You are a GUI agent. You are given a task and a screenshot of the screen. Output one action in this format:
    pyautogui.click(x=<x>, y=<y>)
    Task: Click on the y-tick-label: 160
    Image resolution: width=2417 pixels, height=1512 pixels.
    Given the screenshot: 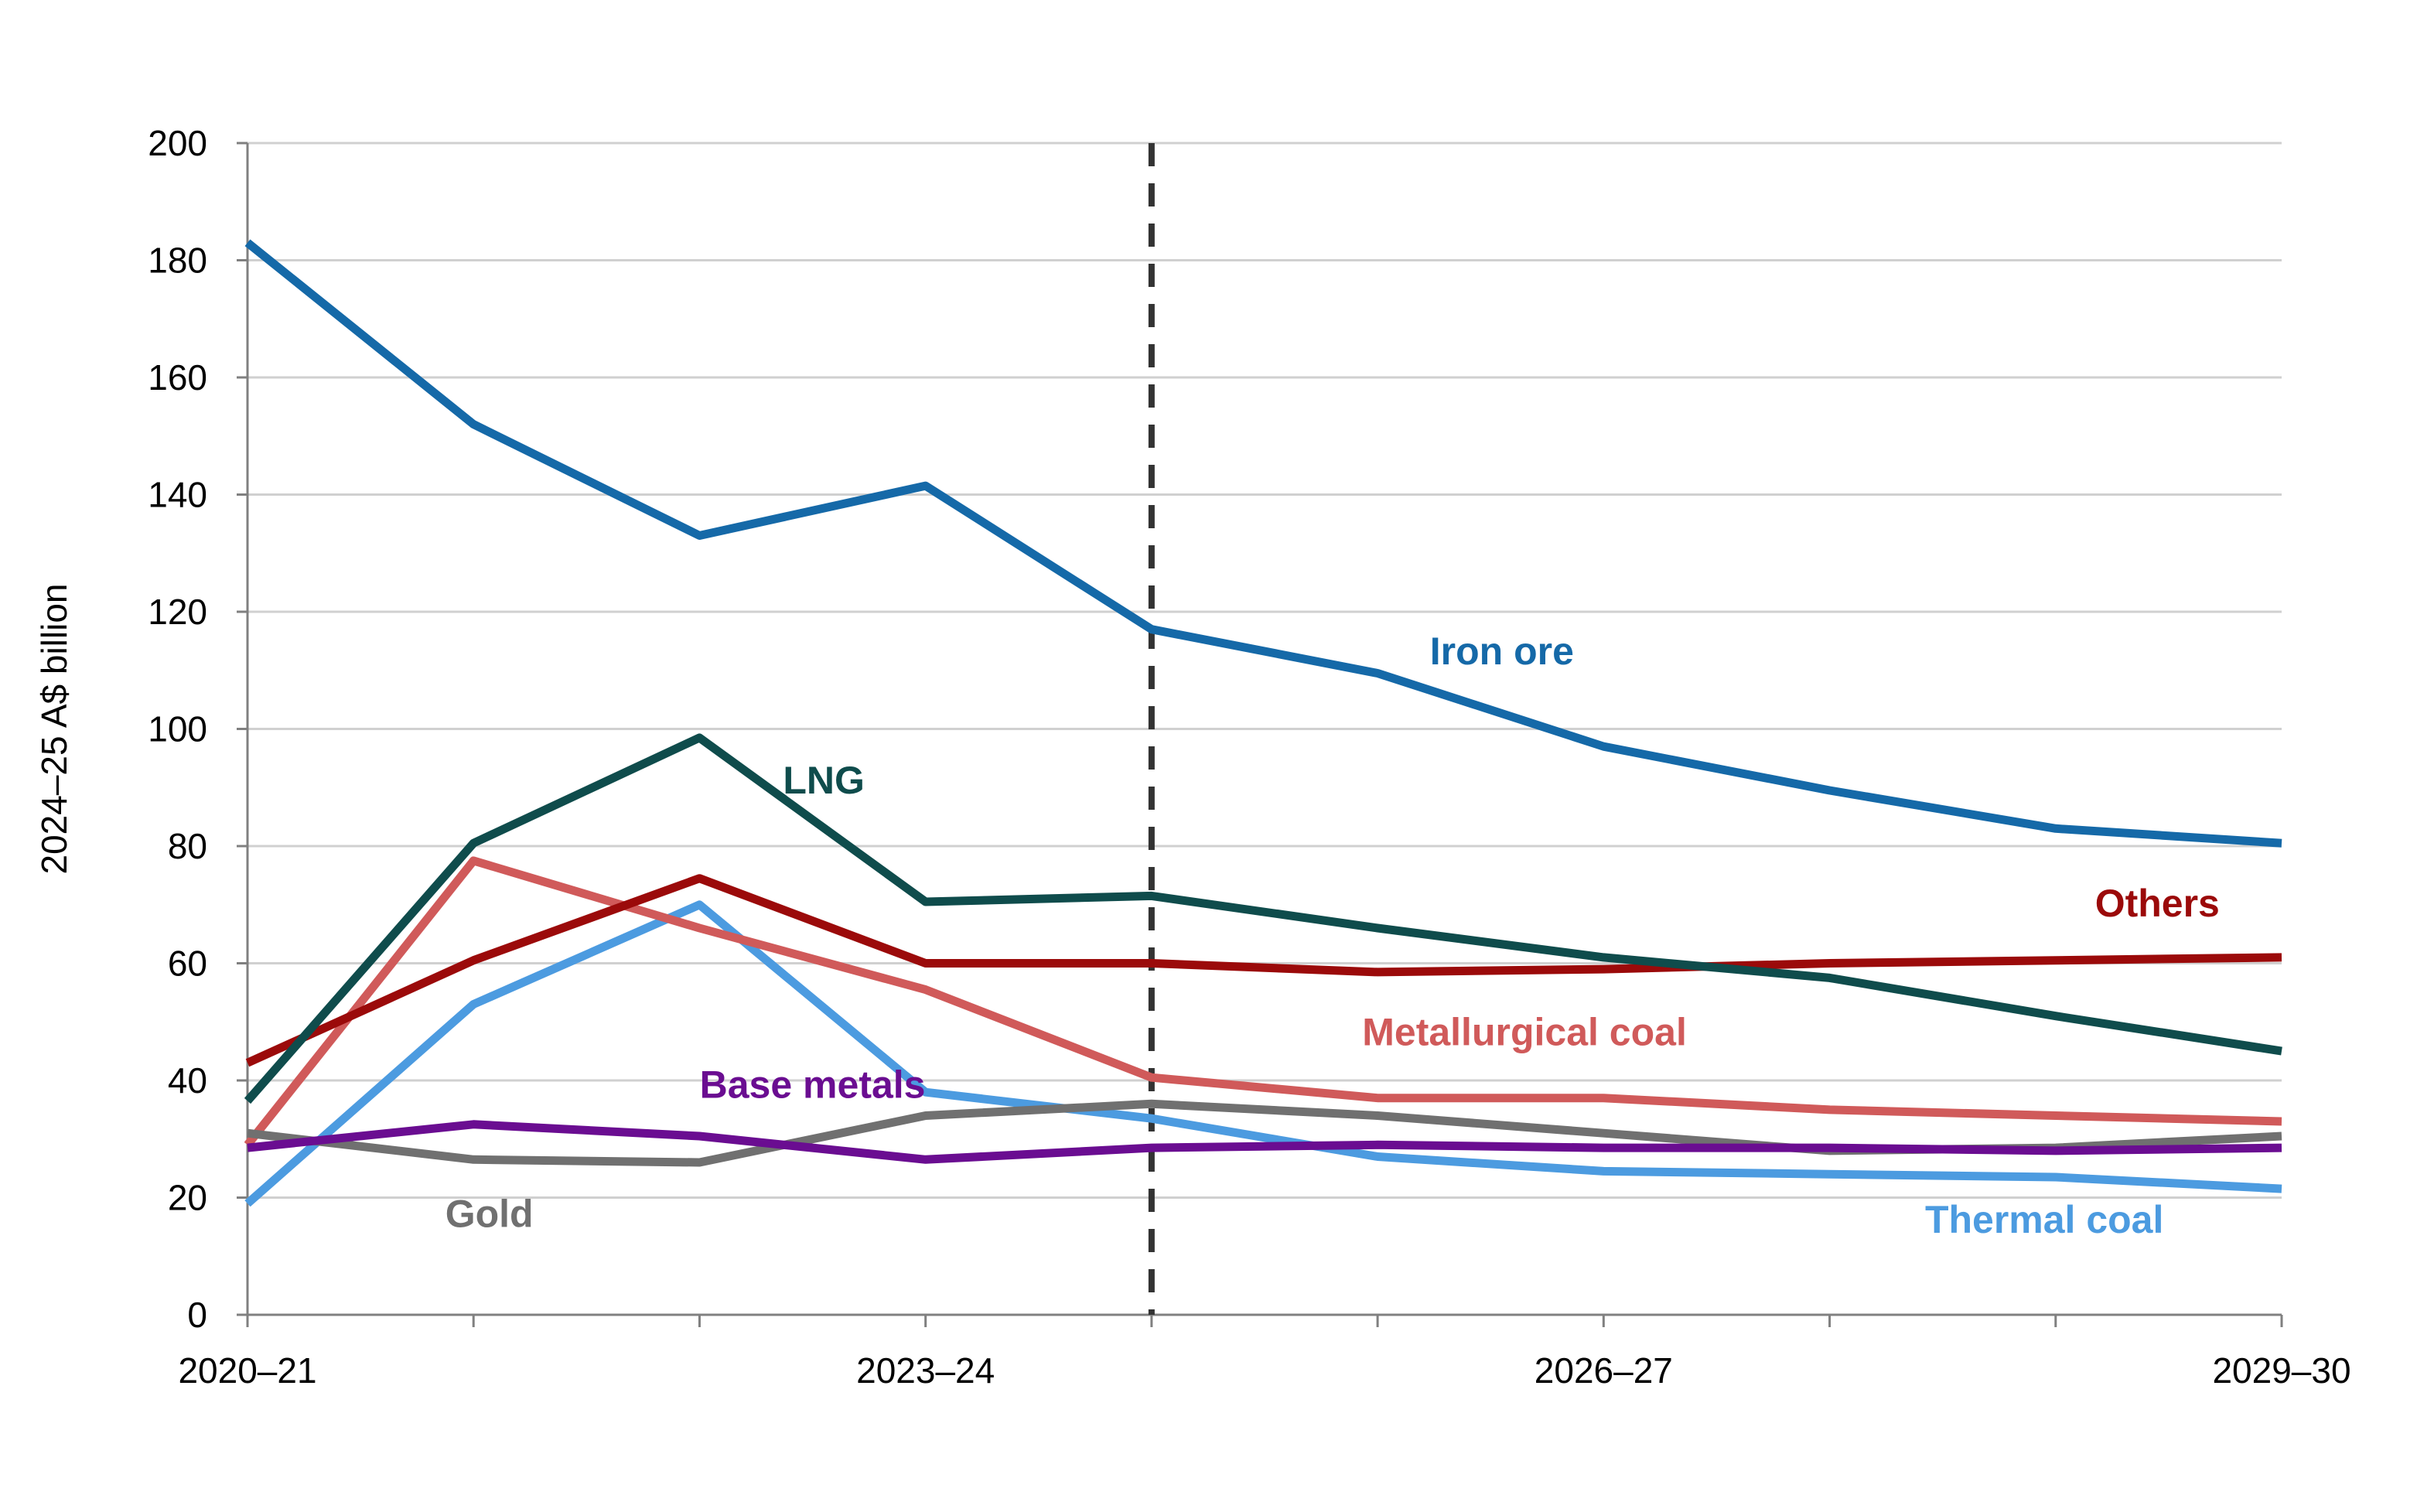 What is the action you would take?
    pyautogui.click(x=177, y=377)
    